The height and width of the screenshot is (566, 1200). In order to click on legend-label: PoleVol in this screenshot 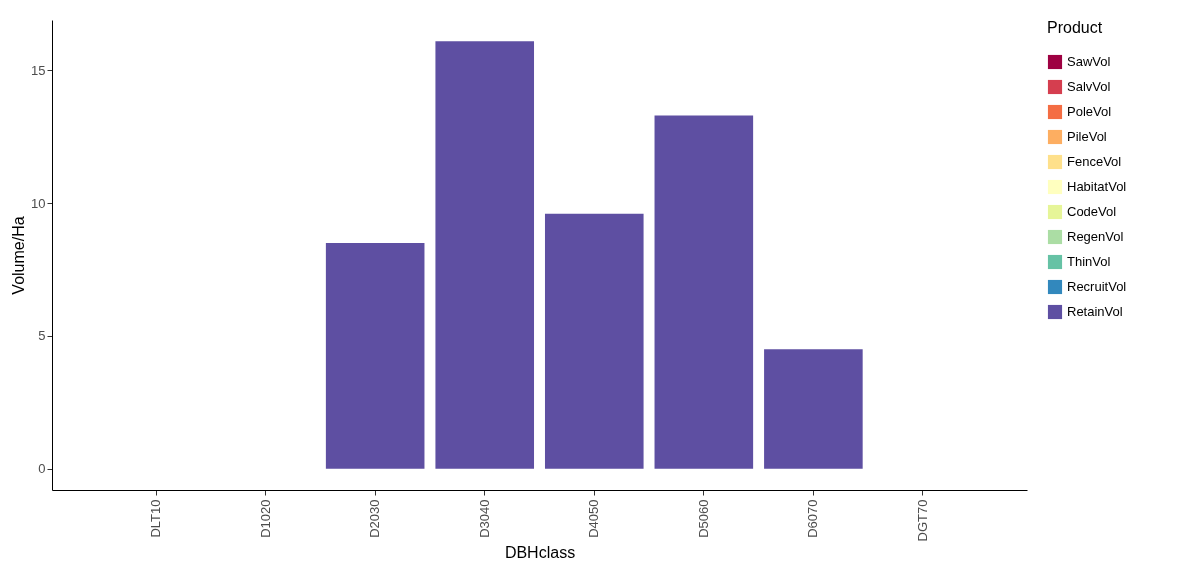, I will do `click(1089, 111)`.